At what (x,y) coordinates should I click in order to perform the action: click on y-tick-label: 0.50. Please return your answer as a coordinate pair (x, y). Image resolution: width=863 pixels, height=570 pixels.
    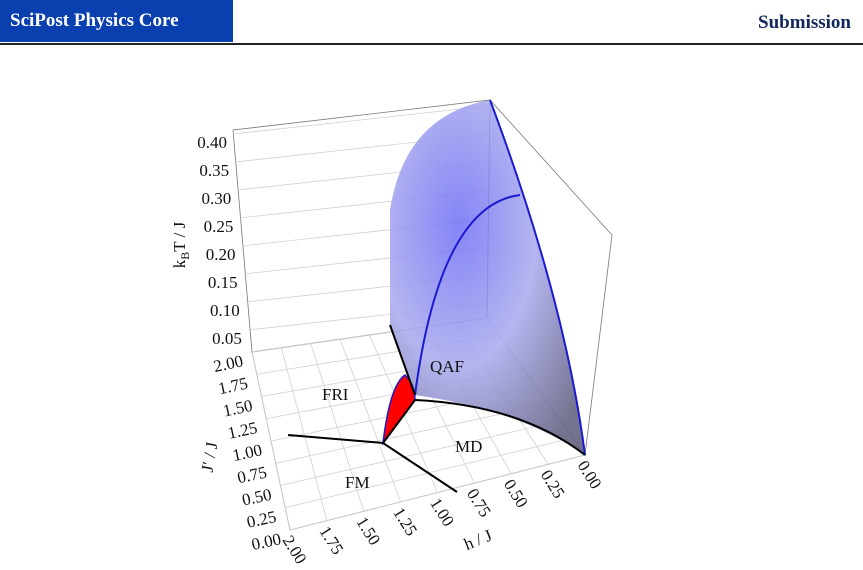
    Looking at the image, I should click on (256, 497).